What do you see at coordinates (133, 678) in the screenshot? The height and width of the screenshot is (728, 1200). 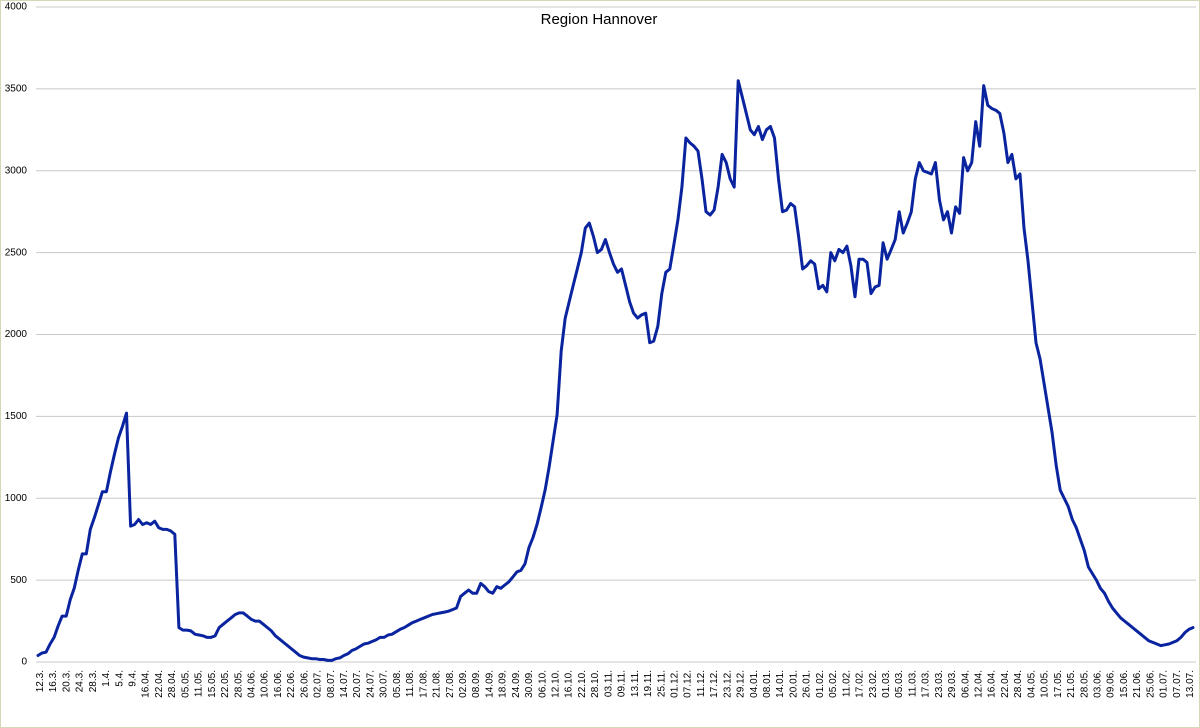 I see `x-tick-label: 9.4.` at bounding box center [133, 678].